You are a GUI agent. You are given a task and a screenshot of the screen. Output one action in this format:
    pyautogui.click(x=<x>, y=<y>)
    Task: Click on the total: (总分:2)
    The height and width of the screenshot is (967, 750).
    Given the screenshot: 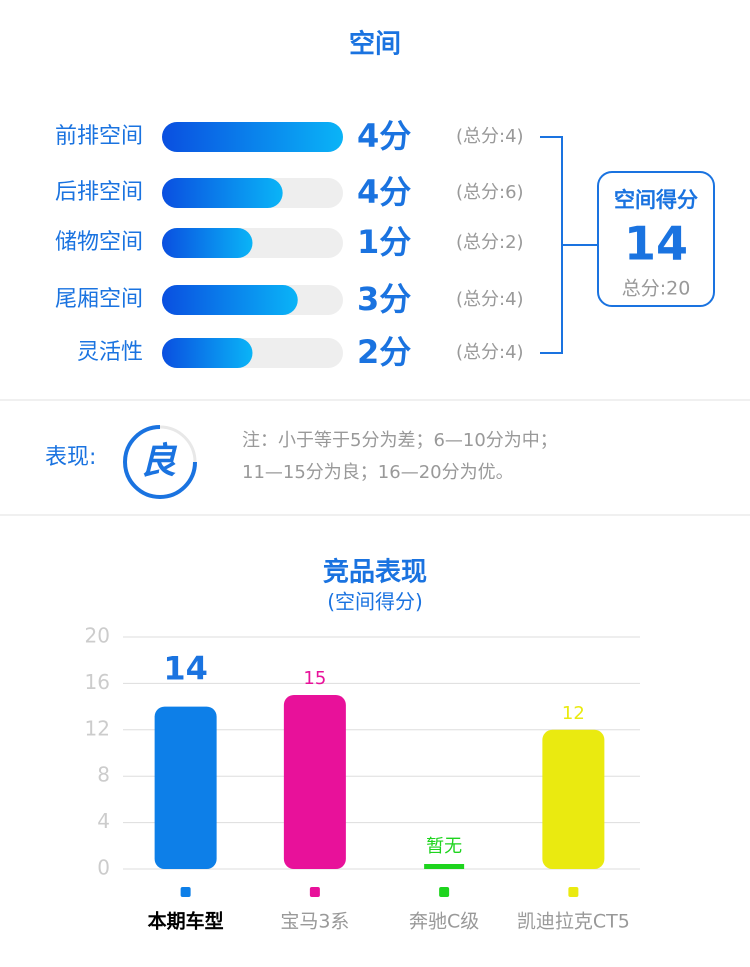 What is the action you would take?
    pyautogui.click(x=490, y=242)
    